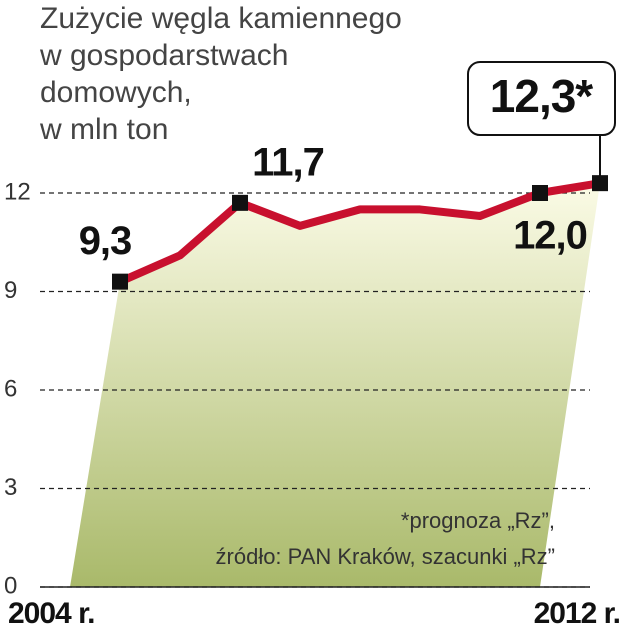 This screenshot has width=627, height=640. I want to click on y-tick-label: 3, so click(10, 487).